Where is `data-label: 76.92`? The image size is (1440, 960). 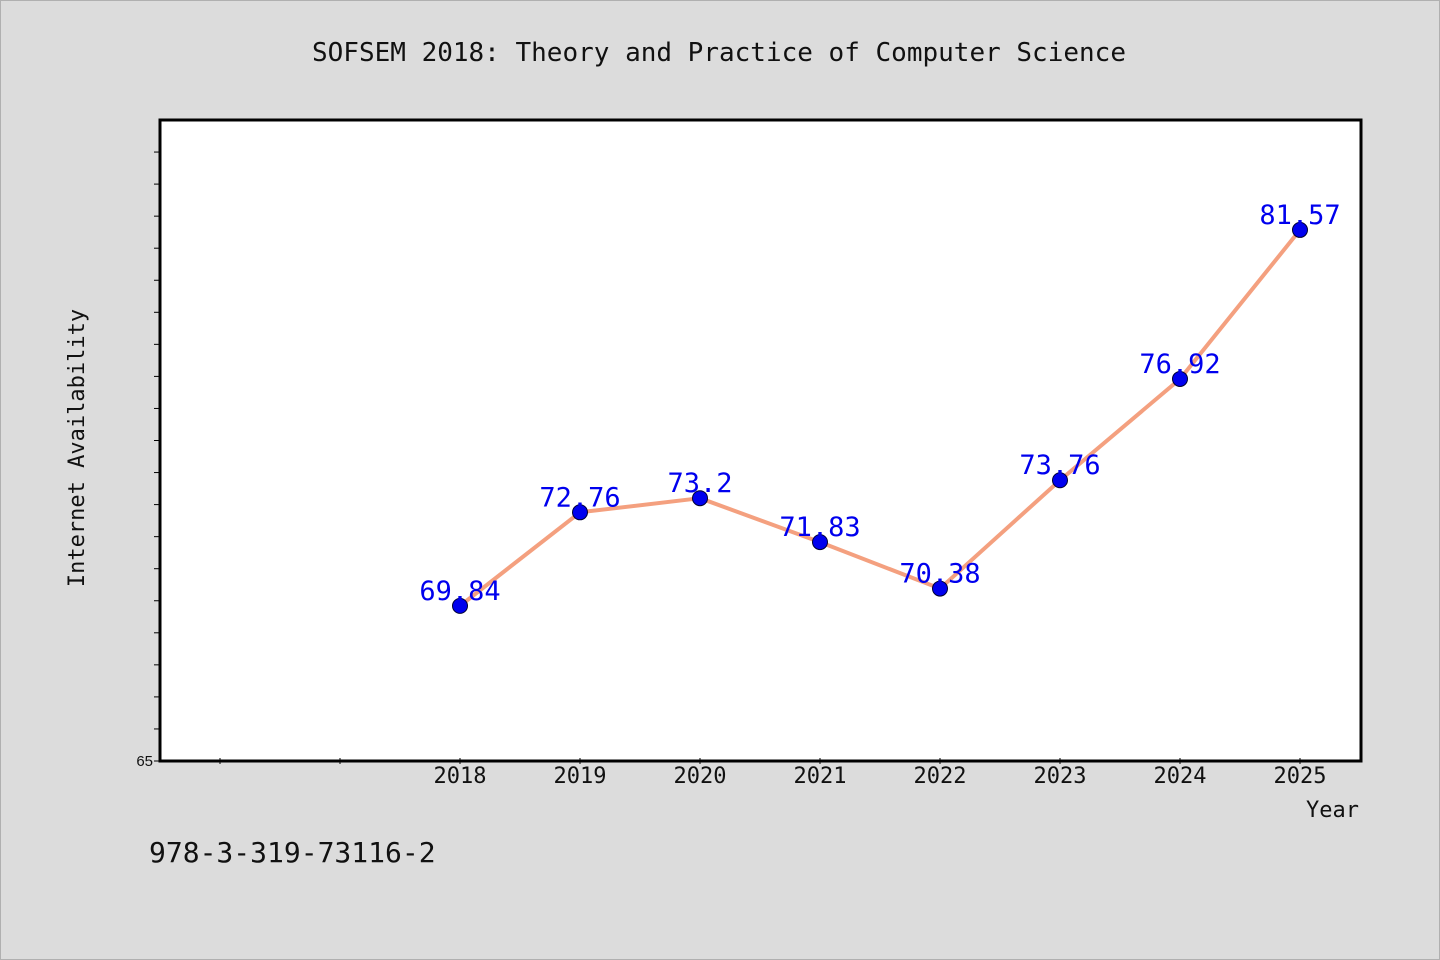 data-label: 76.92 is located at coordinates (1179, 364).